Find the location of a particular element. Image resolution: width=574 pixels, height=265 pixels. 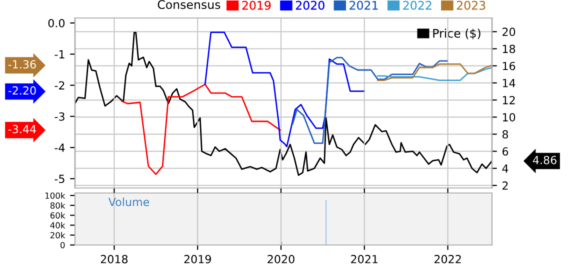

legend-label: 2019 is located at coordinates (256, 5).